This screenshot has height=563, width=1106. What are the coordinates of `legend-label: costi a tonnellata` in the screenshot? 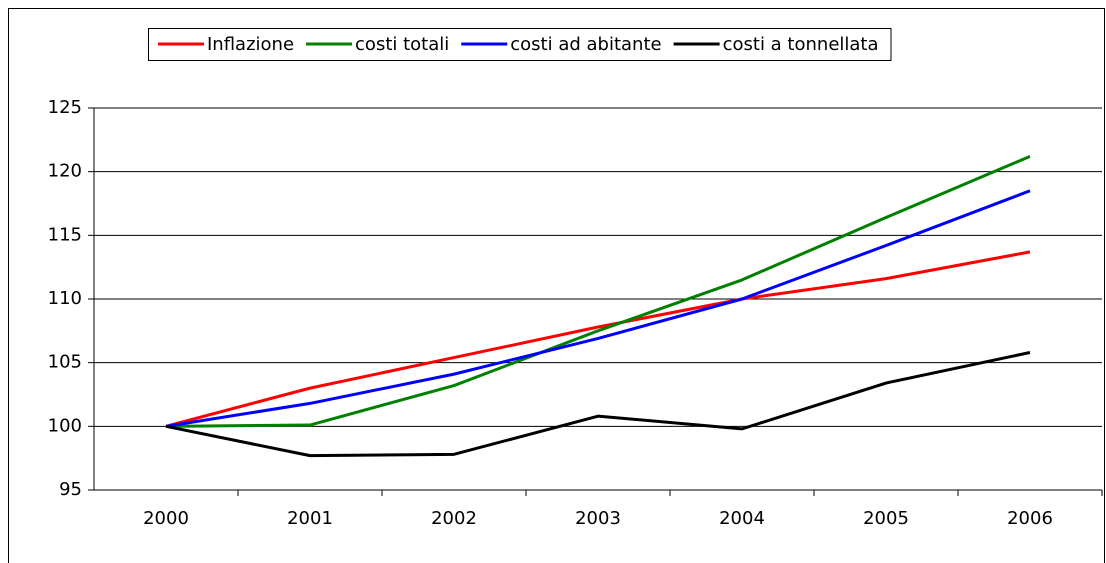 It's located at (801, 44).